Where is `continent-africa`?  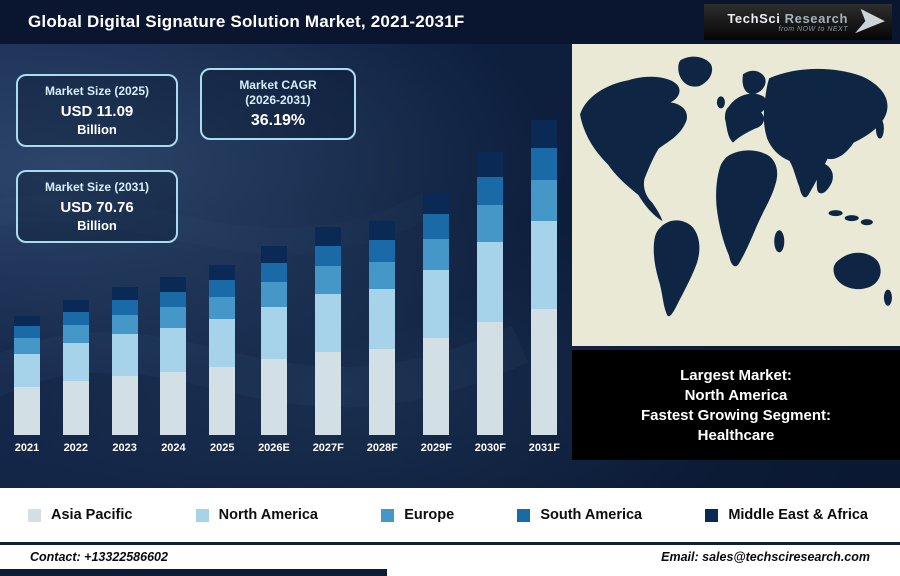 continent-africa is located at coordinates (747, 208).